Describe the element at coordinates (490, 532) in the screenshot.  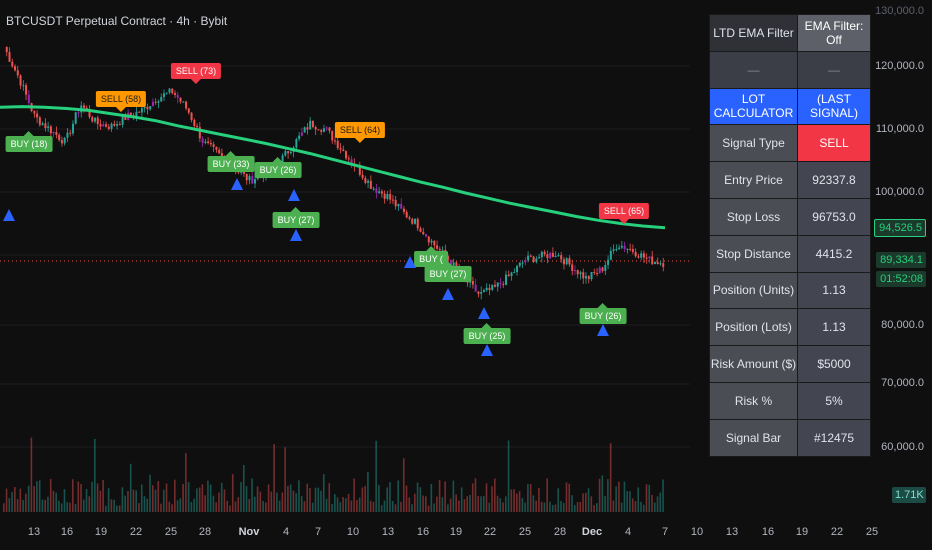
I see `time-axis-label: 22` at that location.